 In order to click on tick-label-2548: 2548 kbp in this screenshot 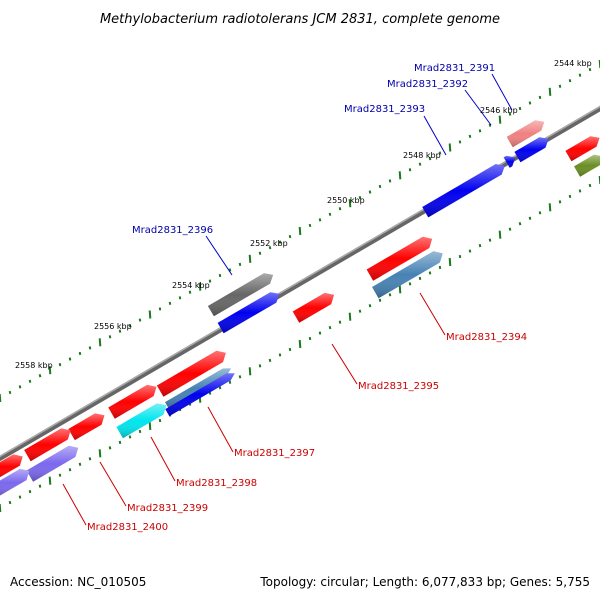, I will do `click(422, 155)`.